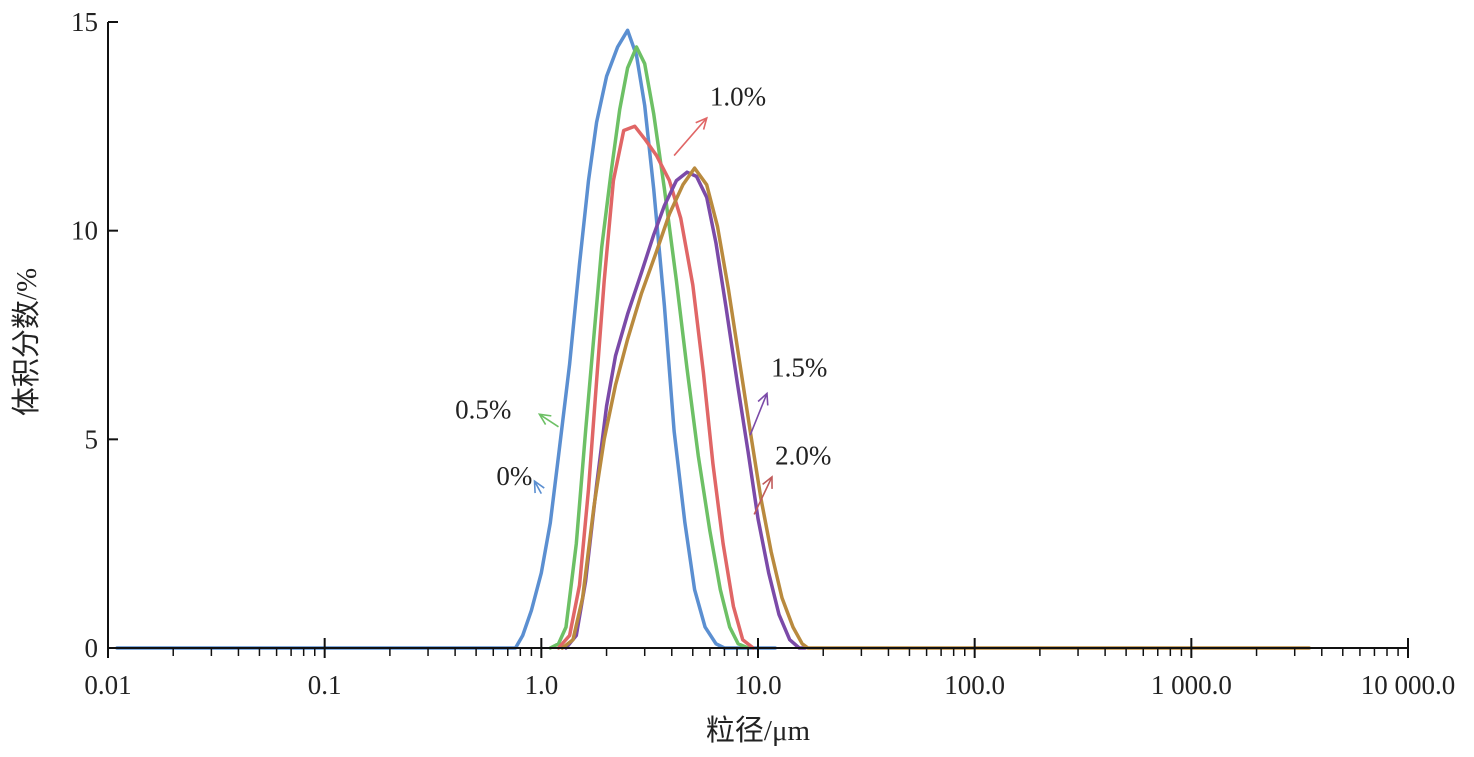 This screenshot has width=1474, height=757. Describe the element at coordinates (92, 439) in the screenshot. I see `y-tick-label: 5` at that location.